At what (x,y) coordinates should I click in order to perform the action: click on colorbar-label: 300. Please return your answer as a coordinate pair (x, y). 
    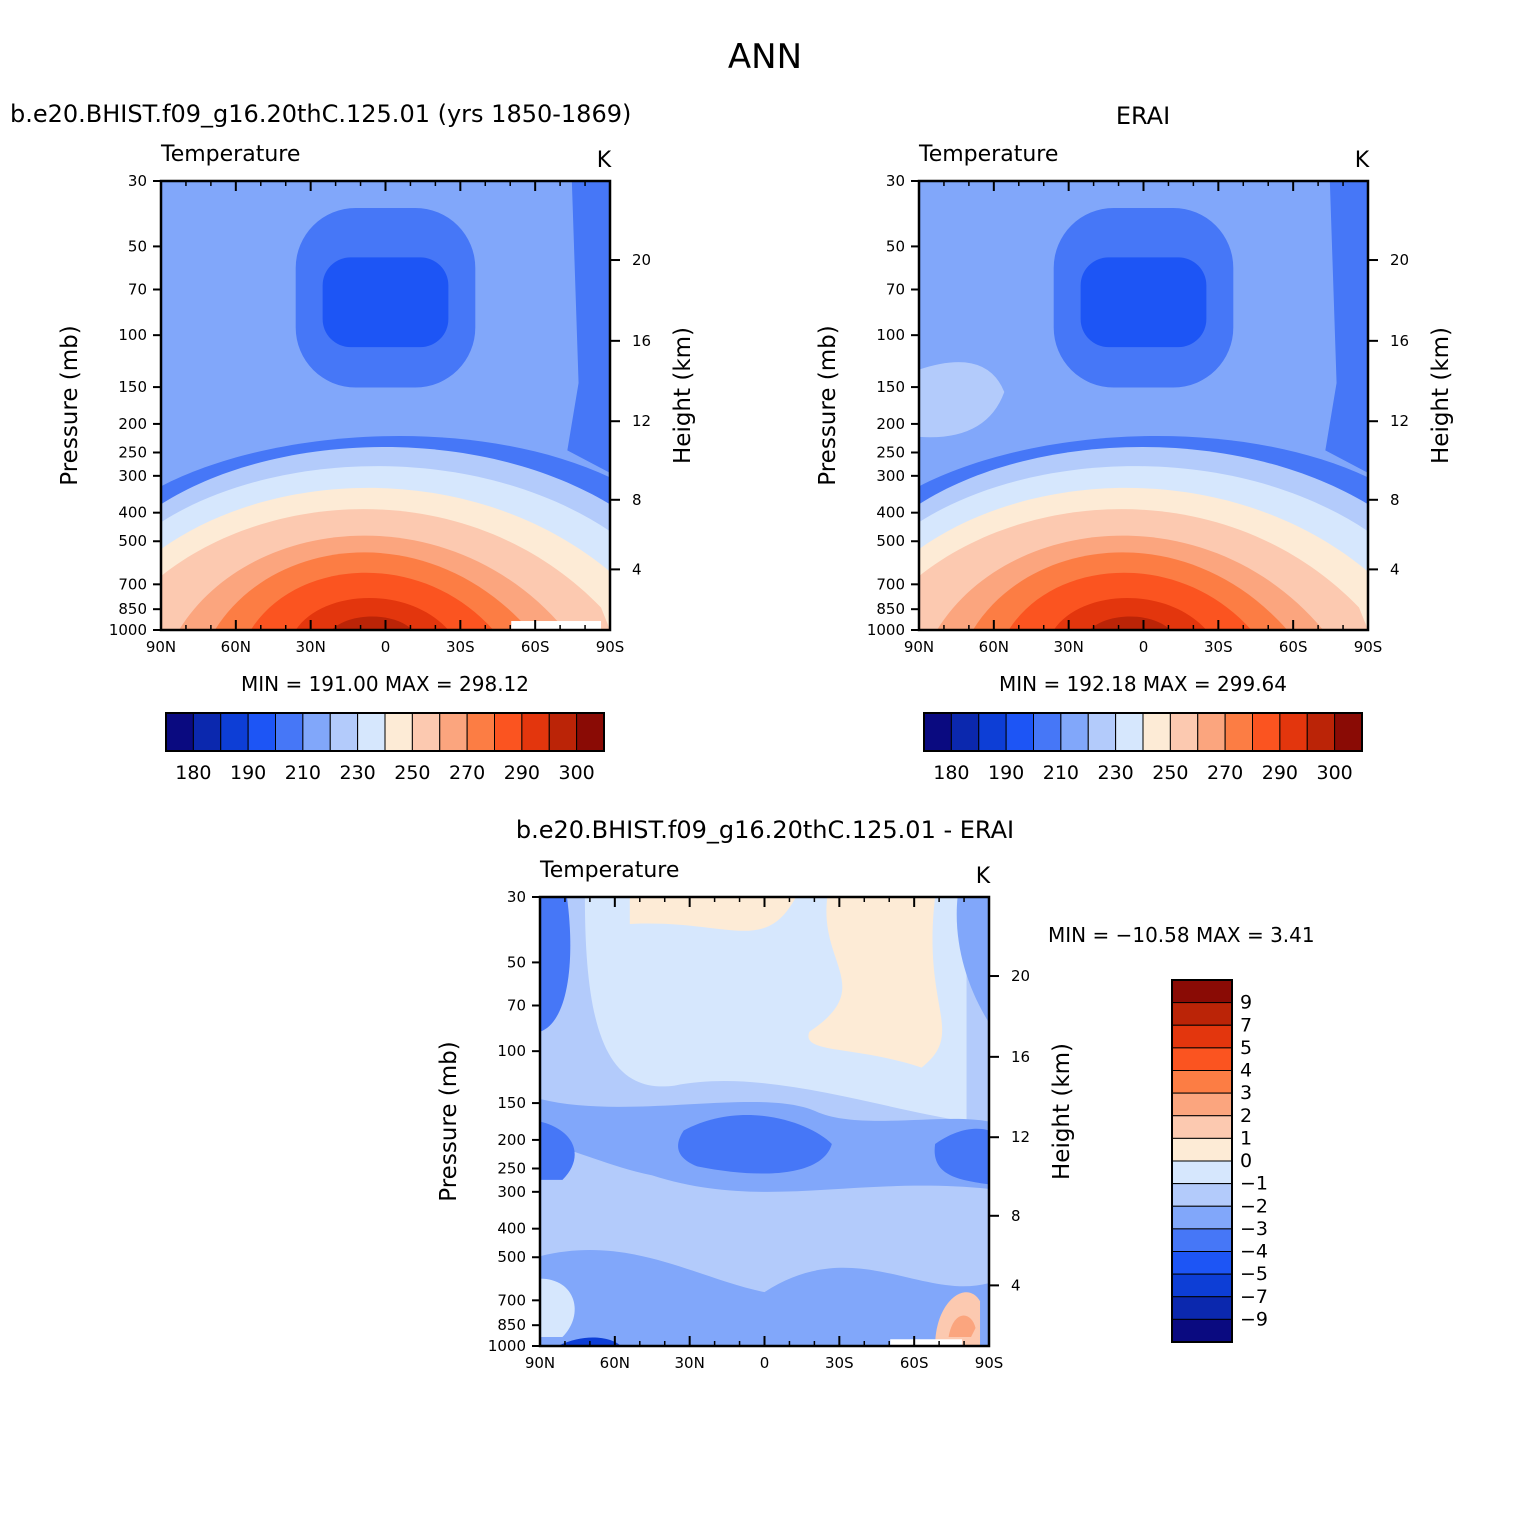
    Looking at the image, I should click on (576, 773).